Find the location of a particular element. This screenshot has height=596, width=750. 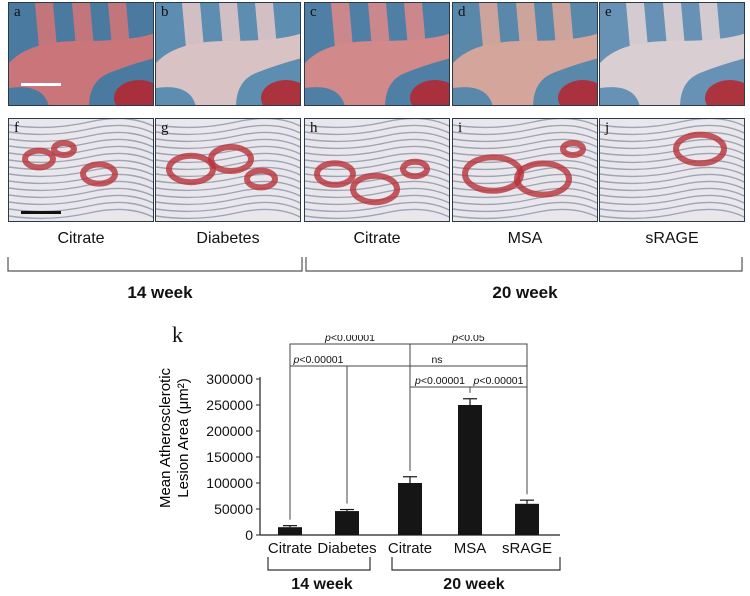

histology-section-i: i is located at coordinates (525, 170).